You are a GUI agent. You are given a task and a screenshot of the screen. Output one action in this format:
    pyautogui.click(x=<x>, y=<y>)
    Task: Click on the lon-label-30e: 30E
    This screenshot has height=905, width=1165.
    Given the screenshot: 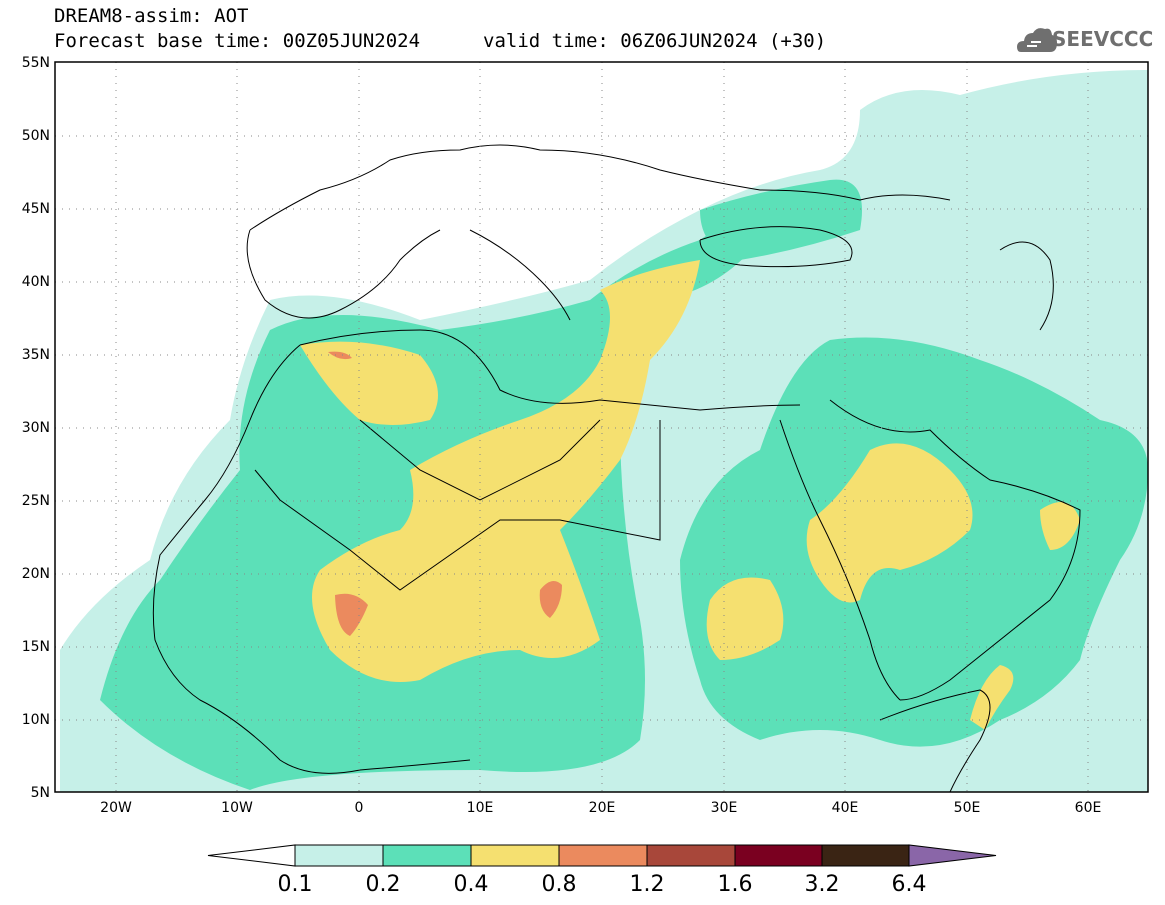 What is the action you would take?
    pyautogui.click(x=724, y=808)
    